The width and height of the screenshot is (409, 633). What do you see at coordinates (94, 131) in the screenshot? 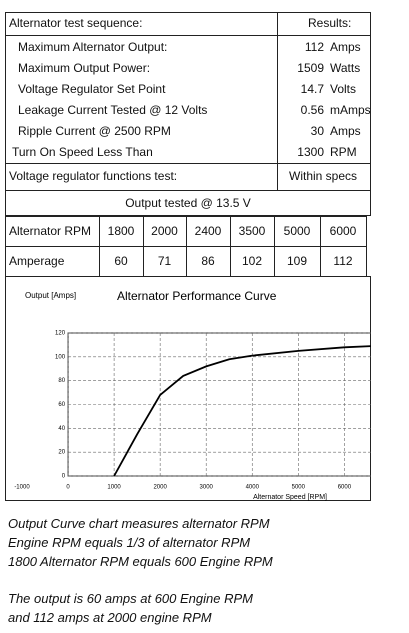
I see `test-name: Ripple Current @ 2500 RPM` at bounding box center [94, 131].